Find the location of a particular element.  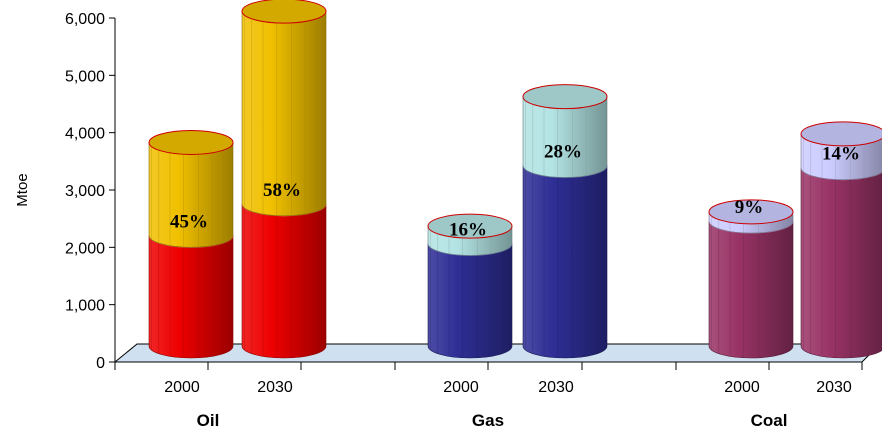

bar-oil-2030: 58% is located at coordinates (284, 179).